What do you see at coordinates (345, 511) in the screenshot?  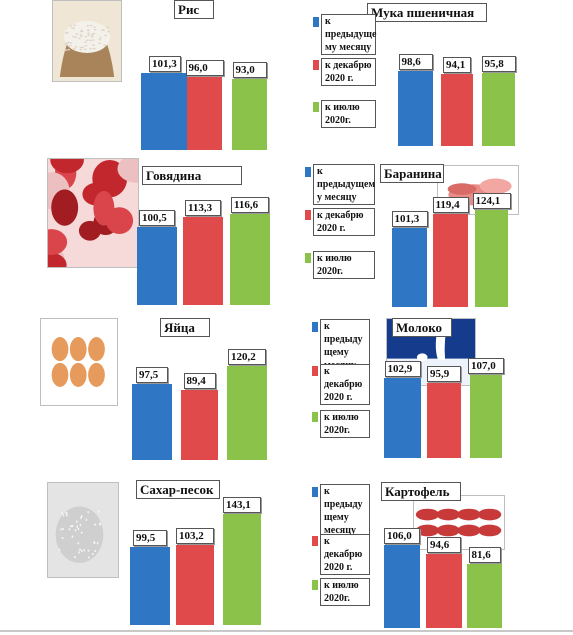 I see `potato-legend-label-1: к предыду щему месяцу` at bounding box center [345, 511].